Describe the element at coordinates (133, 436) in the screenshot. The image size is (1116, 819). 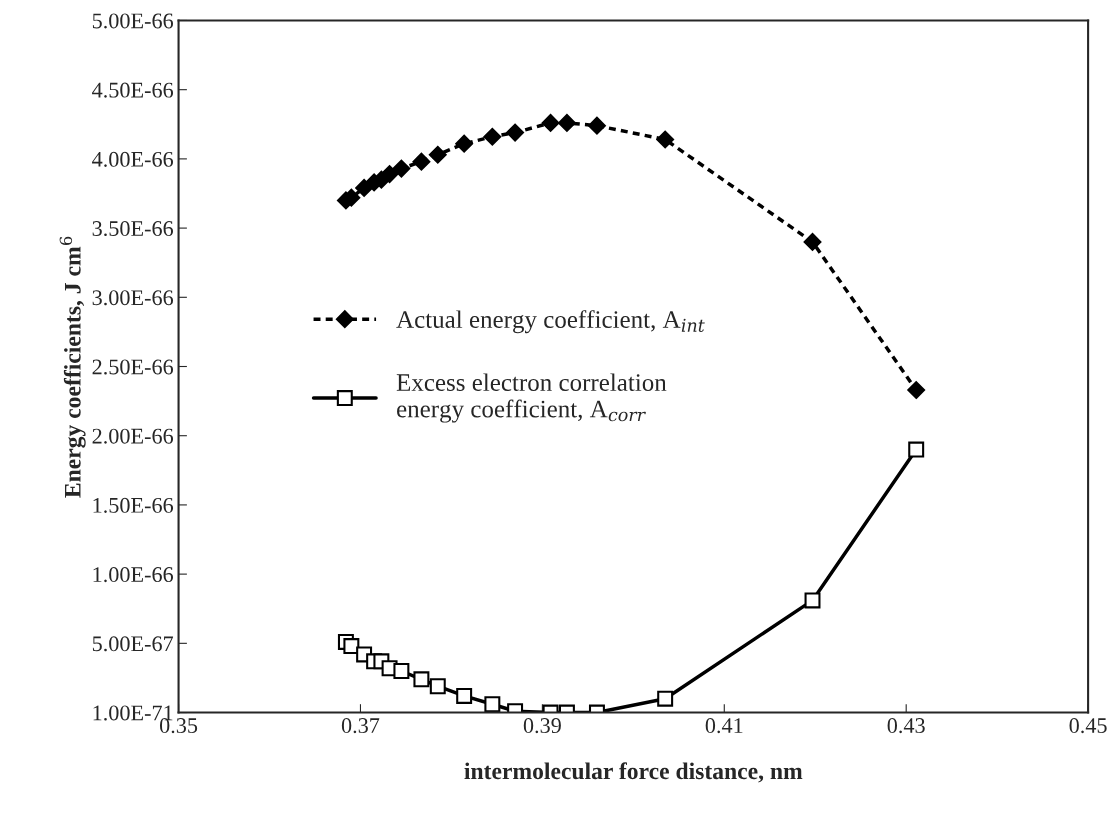
I see `y-tick-label: 2.00E-66` at that location.